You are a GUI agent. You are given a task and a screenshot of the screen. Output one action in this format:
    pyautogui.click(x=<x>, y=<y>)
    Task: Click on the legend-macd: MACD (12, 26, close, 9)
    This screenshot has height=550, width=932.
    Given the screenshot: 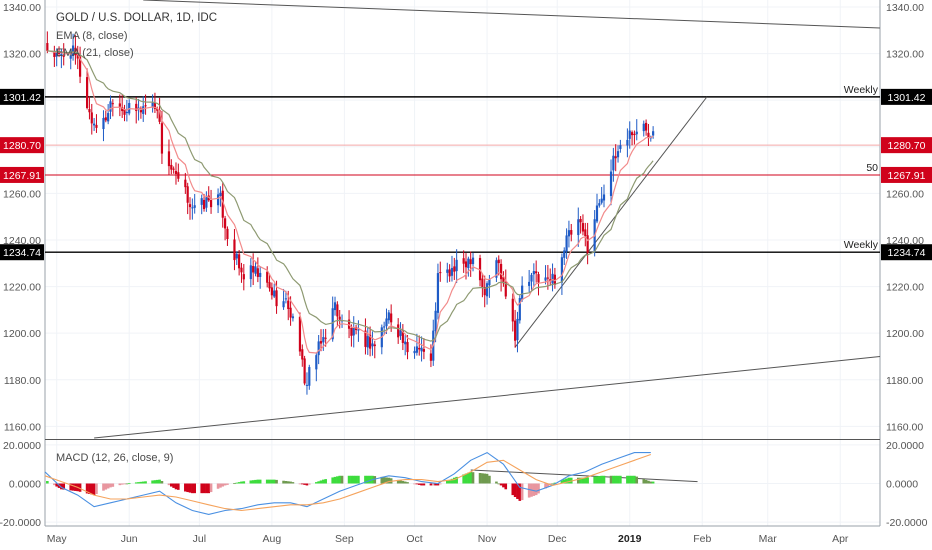 What is the action you would take?
    pyautogui.click(x=115, y=458)
    